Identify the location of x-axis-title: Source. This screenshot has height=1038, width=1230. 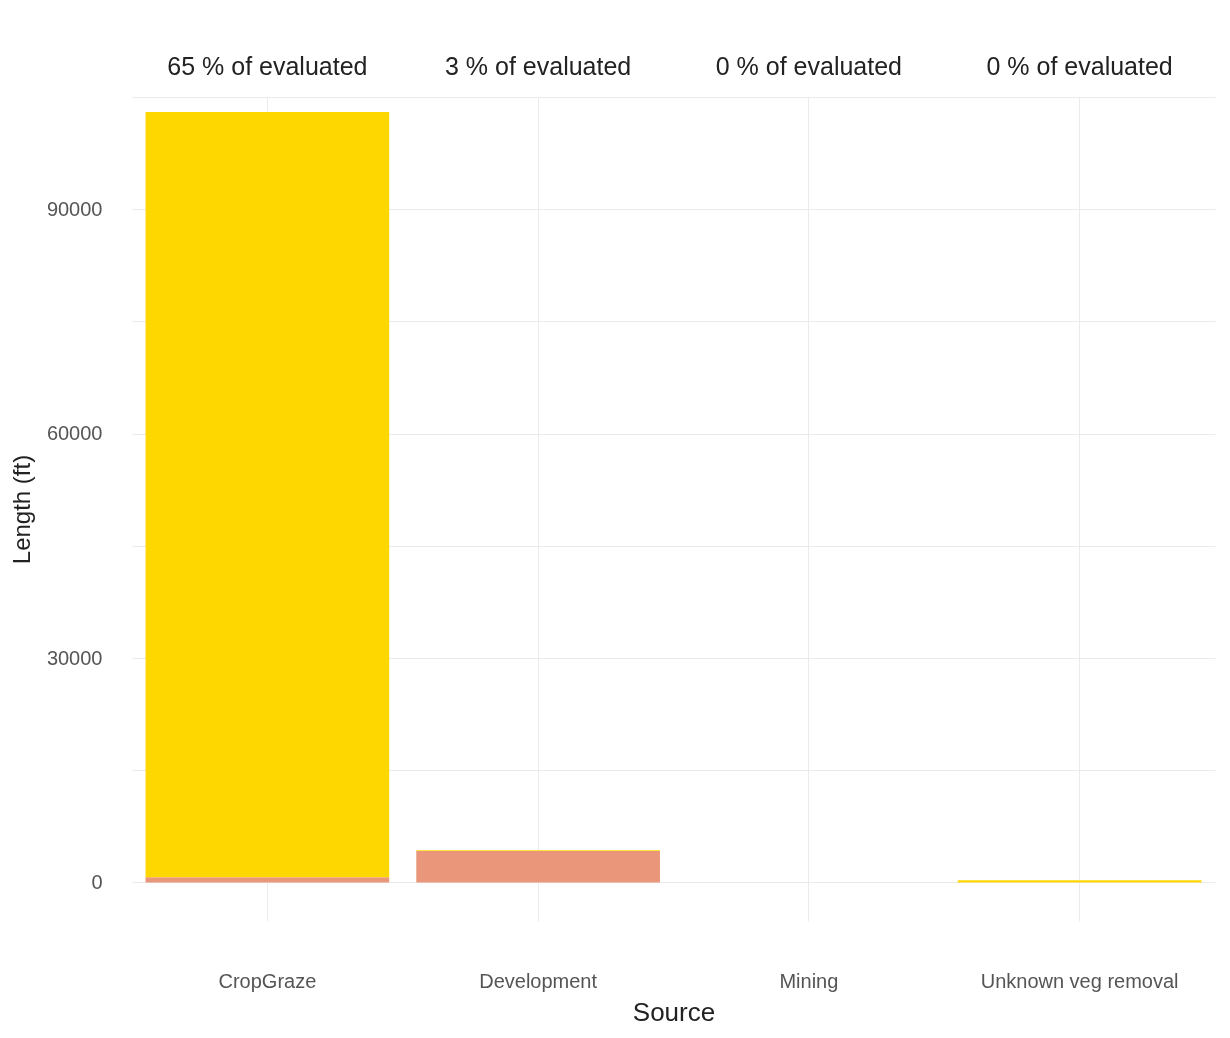
(674, 1011).